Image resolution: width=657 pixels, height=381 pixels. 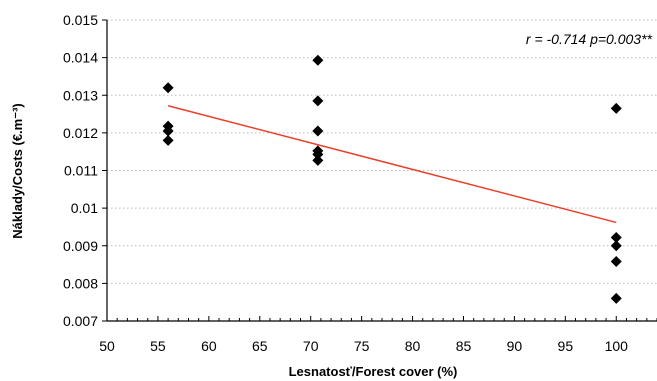 I want to click on y-tick-label: 0.009, so click(x=80, y=246).